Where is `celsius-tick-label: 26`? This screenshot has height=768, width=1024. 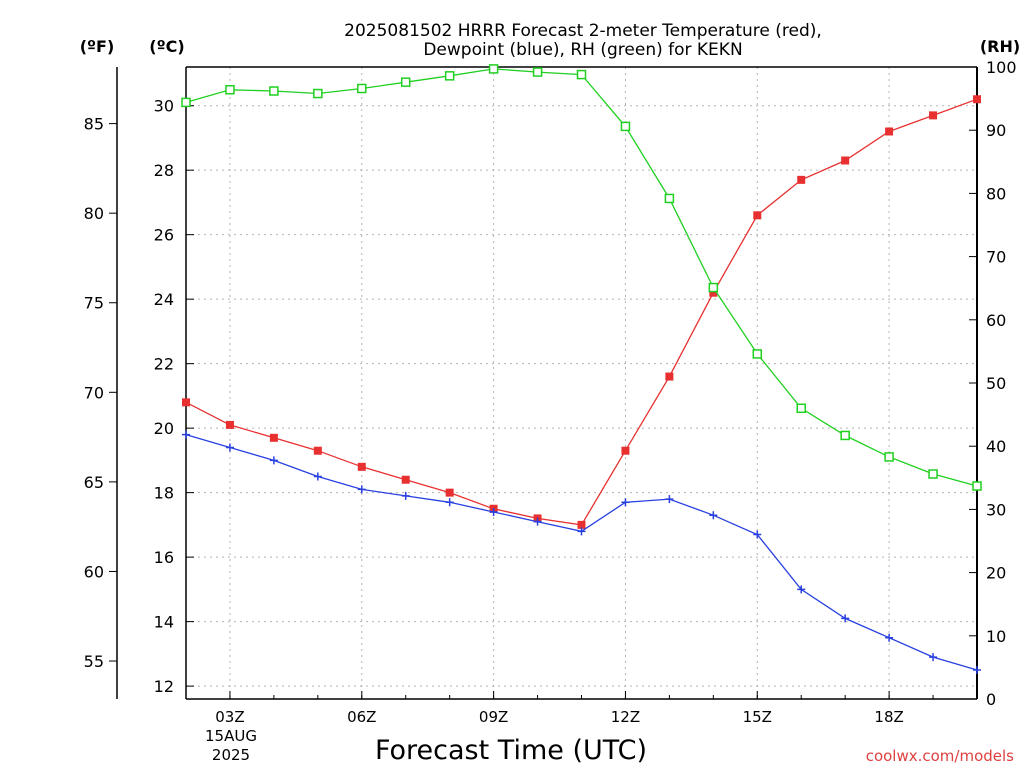
celsius-tick-label: 26 is located at coordinates (164, 235).